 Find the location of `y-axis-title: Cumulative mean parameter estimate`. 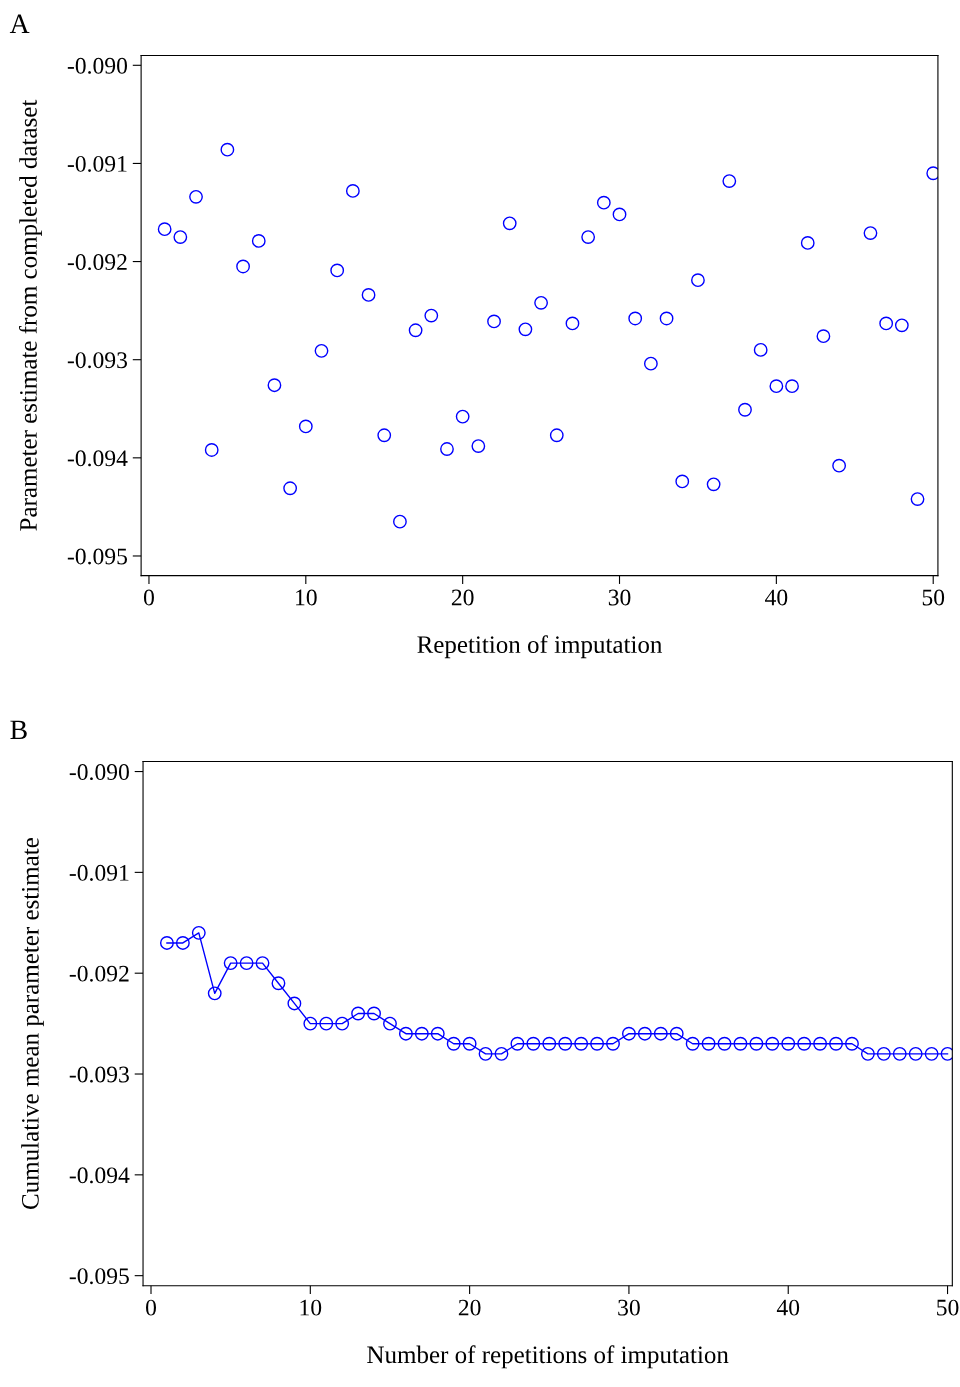

y-axis-title: Cumulative mean parameter estimate is located at coordinates (32, 1023).